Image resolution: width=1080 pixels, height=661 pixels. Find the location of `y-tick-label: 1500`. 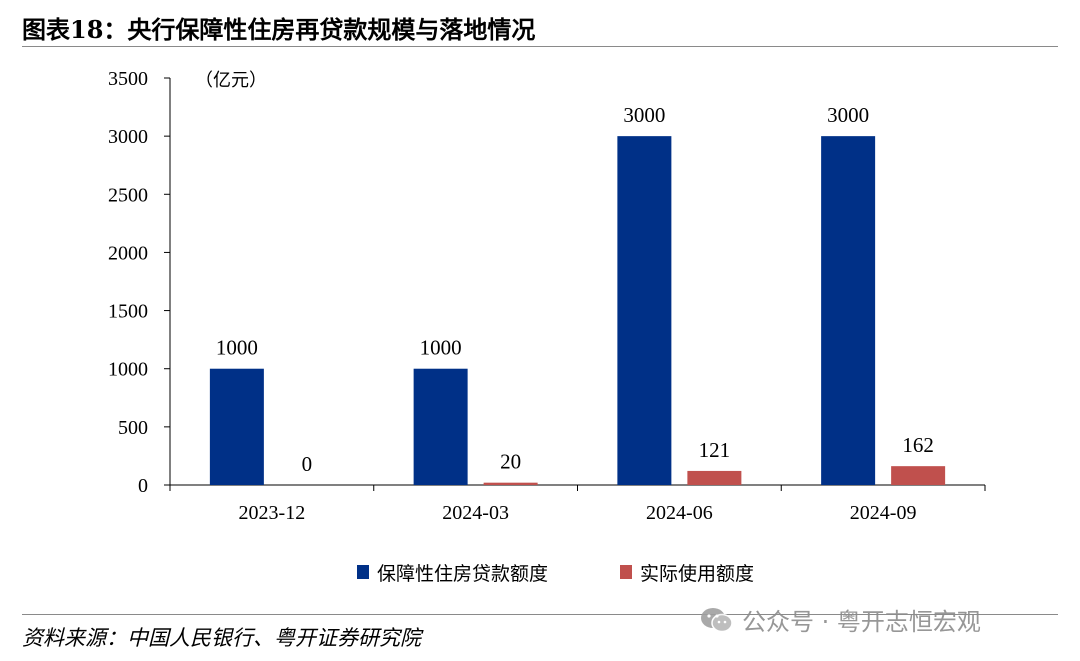

y-tick-label: 1500 is located at coordinates (128, 312).